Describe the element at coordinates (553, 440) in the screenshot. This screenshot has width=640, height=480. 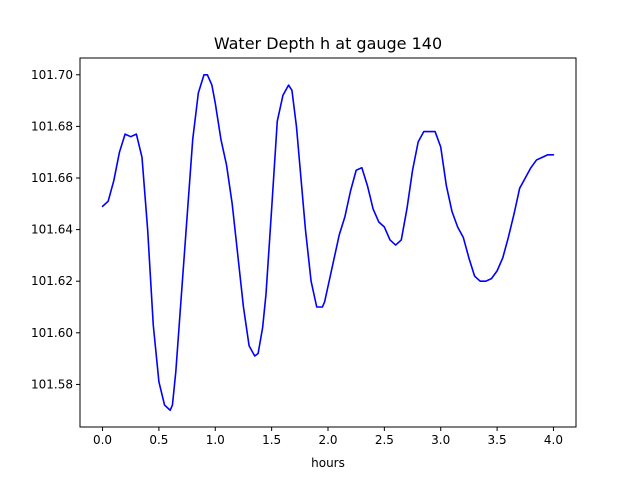
I see `x-tick-label: 4.0` at that location.